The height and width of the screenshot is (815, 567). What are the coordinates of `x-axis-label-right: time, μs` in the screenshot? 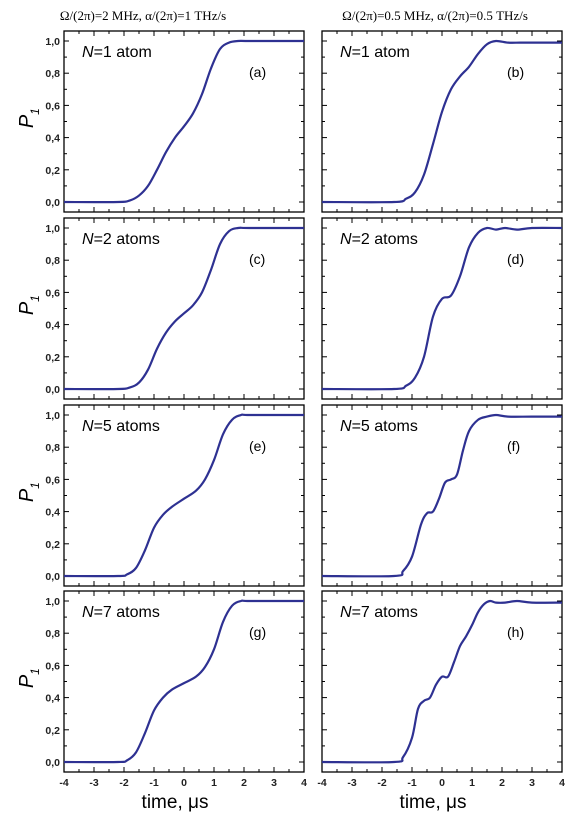 It's located at (433, 802).